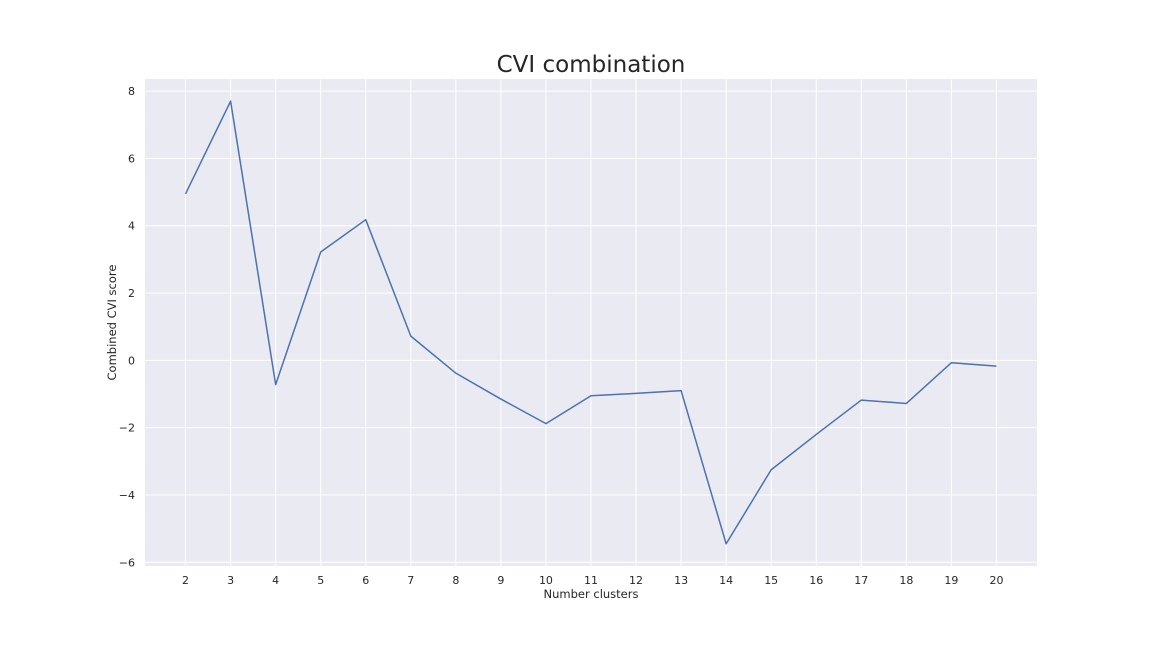 This screenshot has width=1152, height=648. Describe the element at coordinates (131, 226) in the screenshot. I see `y-tick-label: 4` at that location.